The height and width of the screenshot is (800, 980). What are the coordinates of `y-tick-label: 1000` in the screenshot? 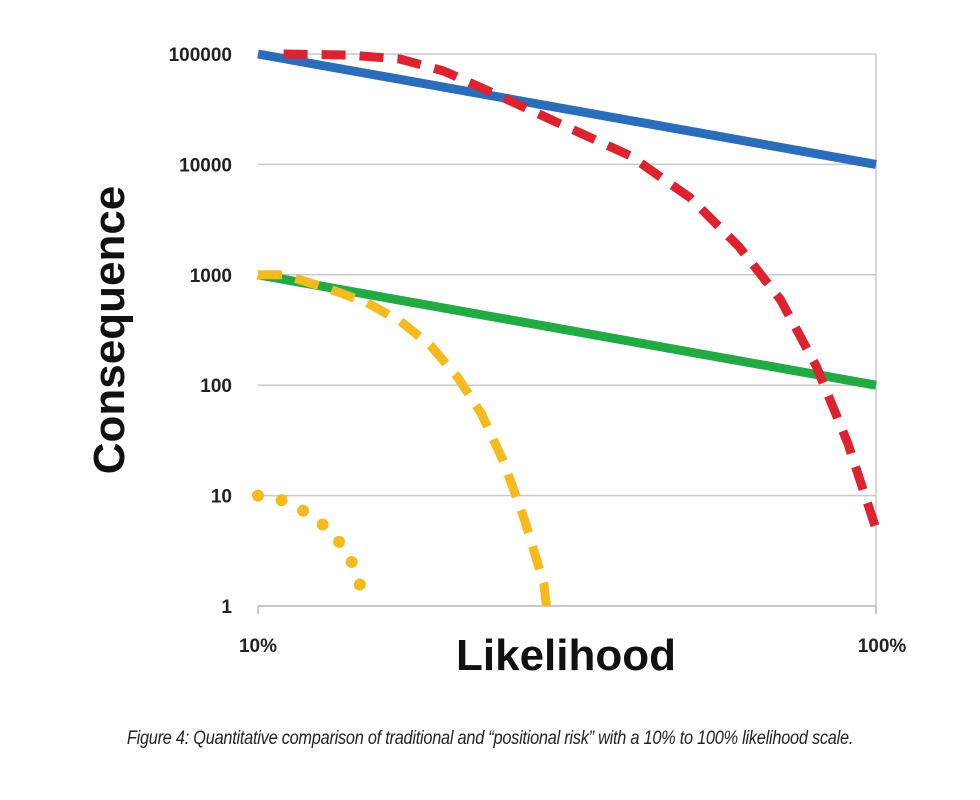 It's located at (211, 276).